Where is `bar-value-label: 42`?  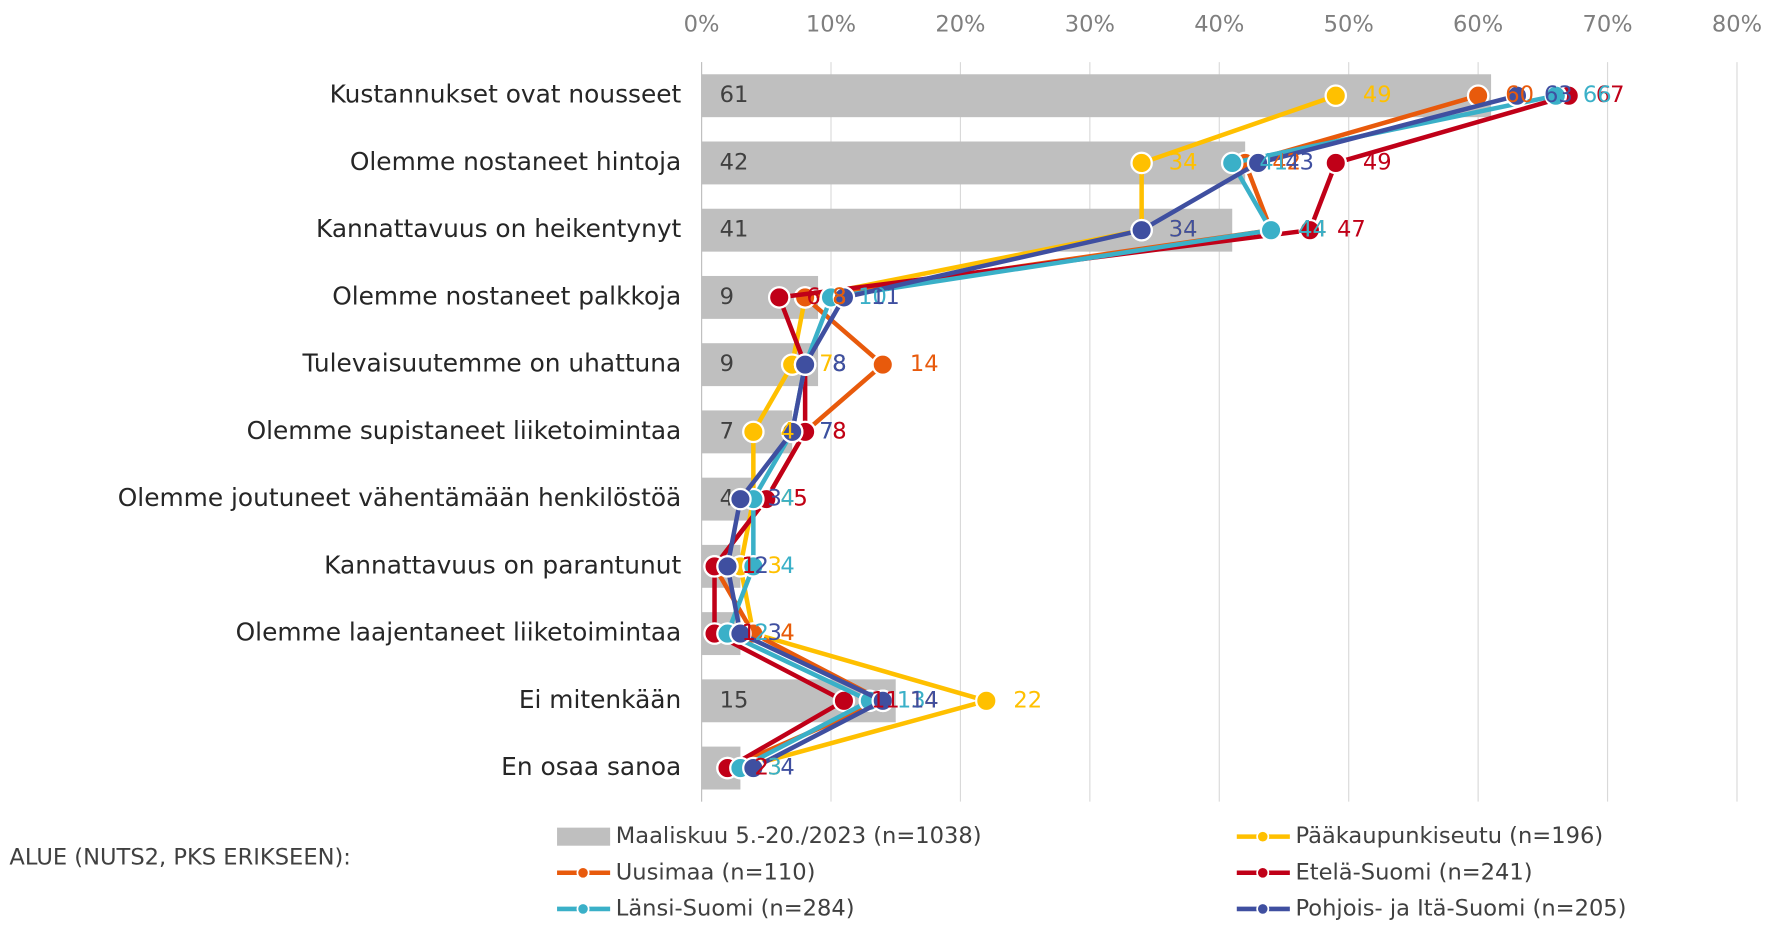
bar-value-label: 42 is located at coordinates (734, 162).